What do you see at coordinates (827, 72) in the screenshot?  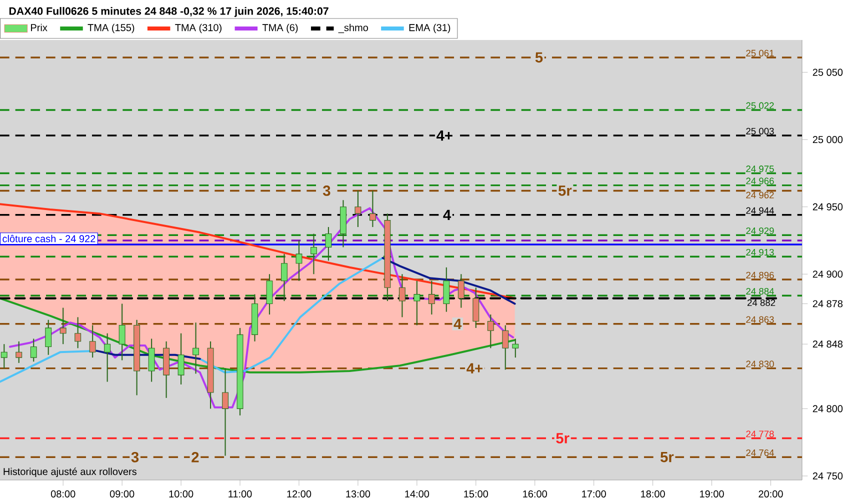 I see `y-tick-label: 25 050` at bounding box center [827, 72].